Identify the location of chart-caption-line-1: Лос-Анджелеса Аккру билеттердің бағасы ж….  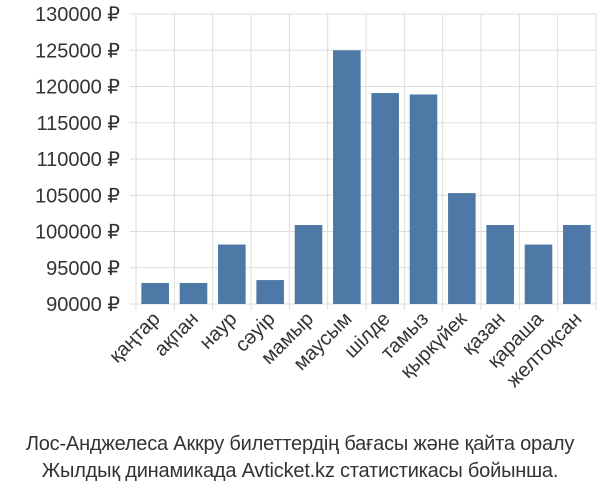
(300, 444).